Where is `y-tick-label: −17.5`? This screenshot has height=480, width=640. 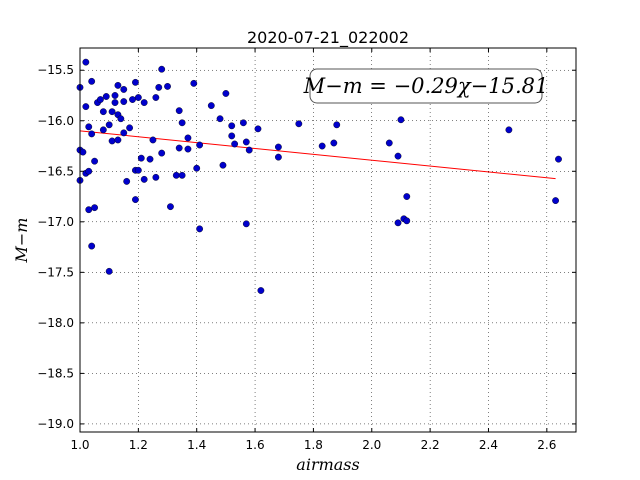 y-tick-label: −17.5 is located at coordinates (55, 272).